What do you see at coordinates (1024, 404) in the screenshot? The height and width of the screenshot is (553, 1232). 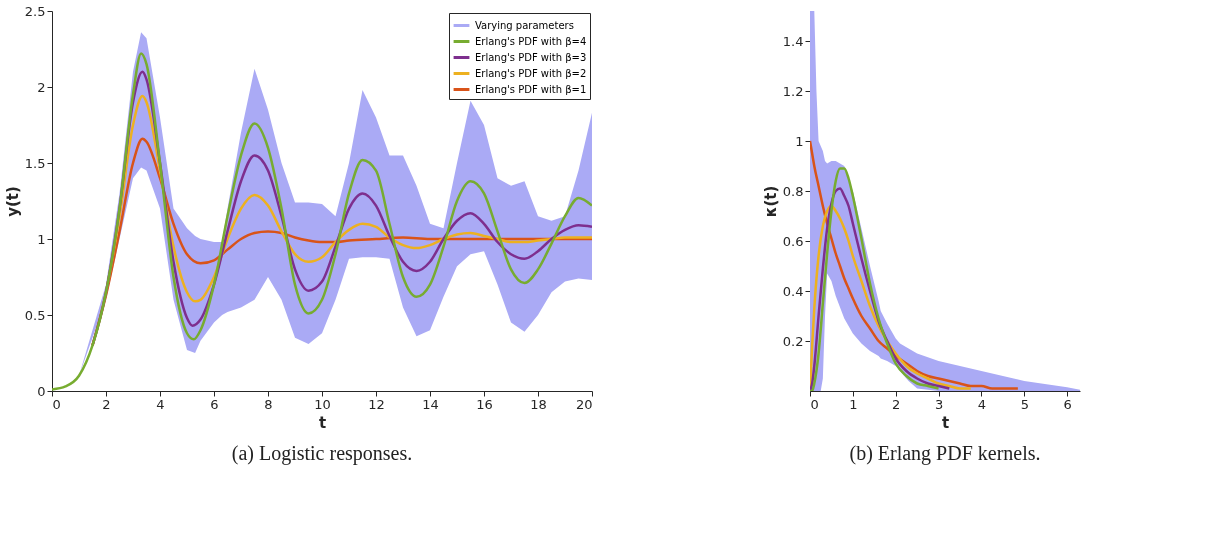 I see `x-tick-label: 5` at bounding box center [1024, 404].